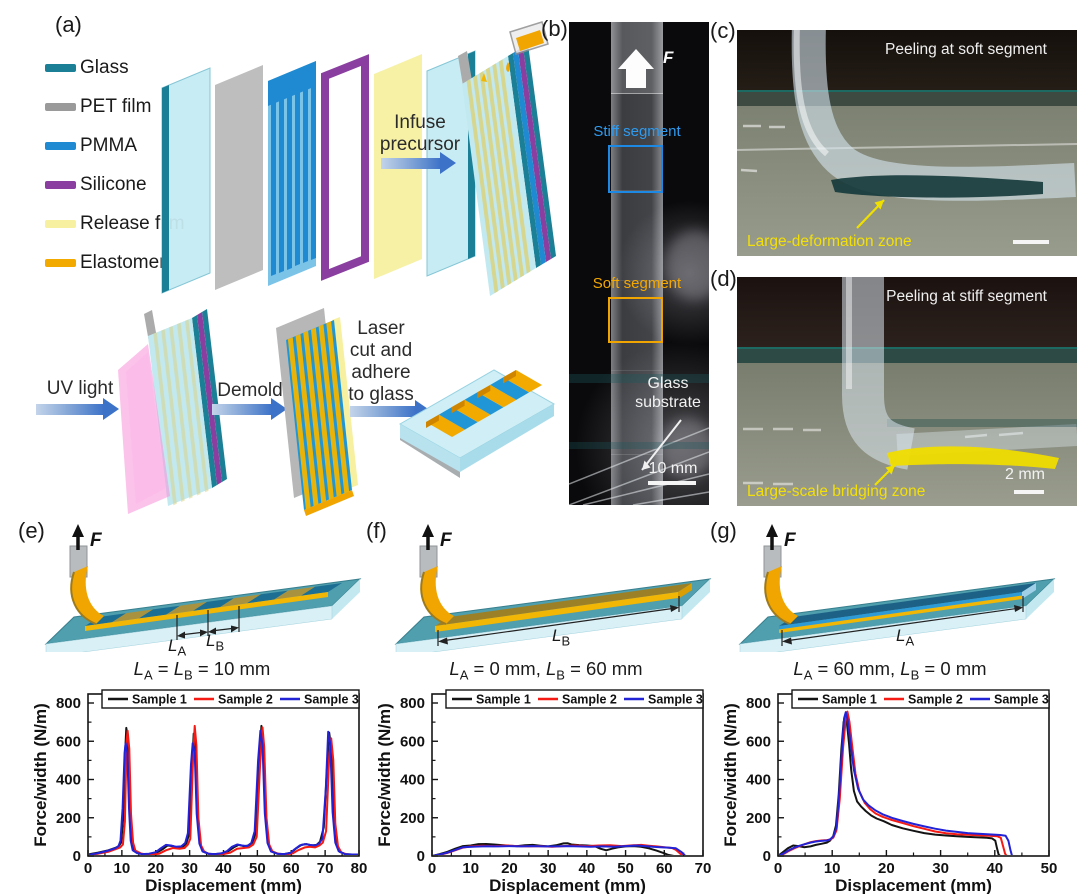  Describe the element at coordinates (916, 863) in the screenshot. I see `x-axis: 0 10 20 30 40 50` at that location.